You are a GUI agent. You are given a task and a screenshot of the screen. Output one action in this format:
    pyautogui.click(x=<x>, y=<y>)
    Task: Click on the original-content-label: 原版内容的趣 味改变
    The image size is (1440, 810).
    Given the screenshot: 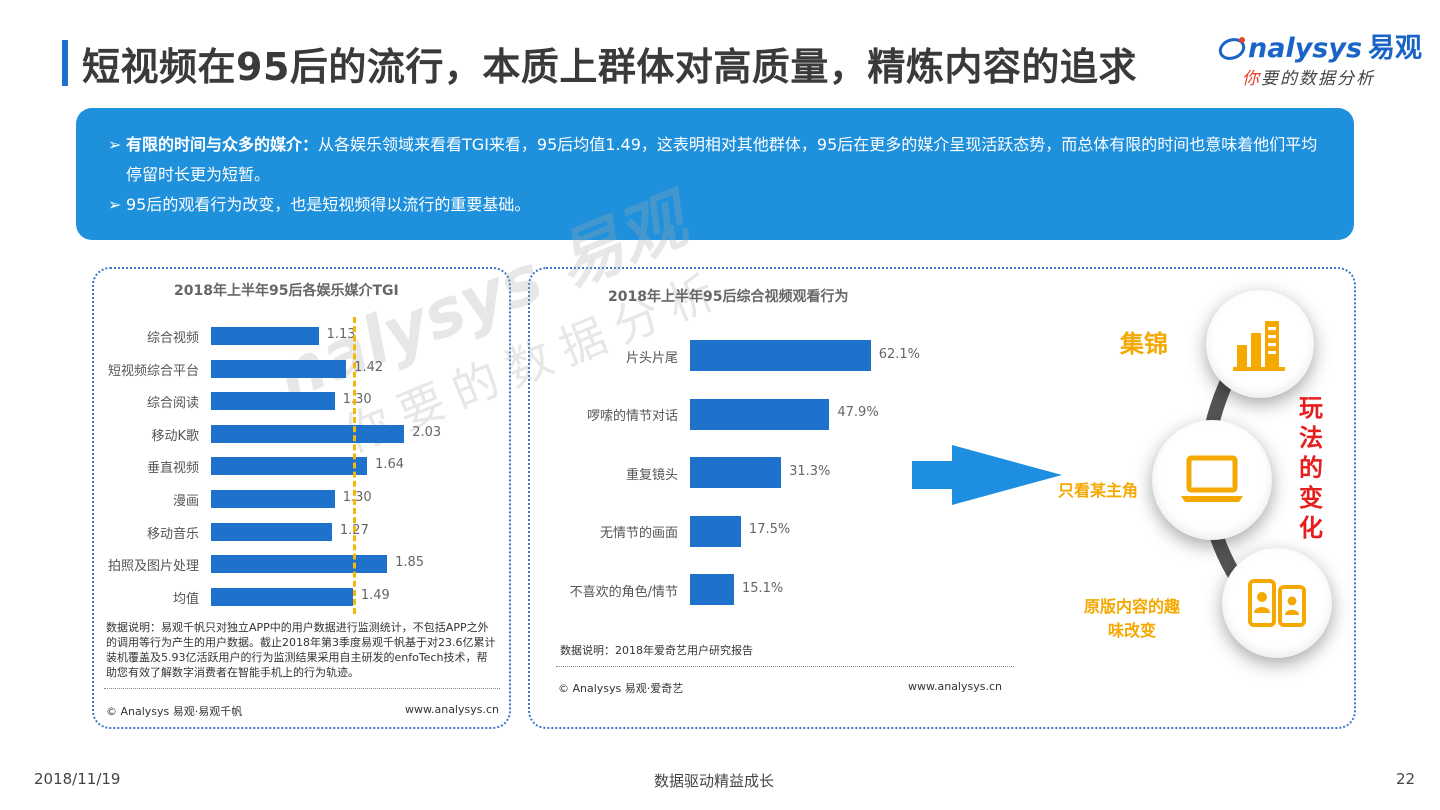 What is the action you would take?
    pyautogui.click(x=1132, y=619)
    